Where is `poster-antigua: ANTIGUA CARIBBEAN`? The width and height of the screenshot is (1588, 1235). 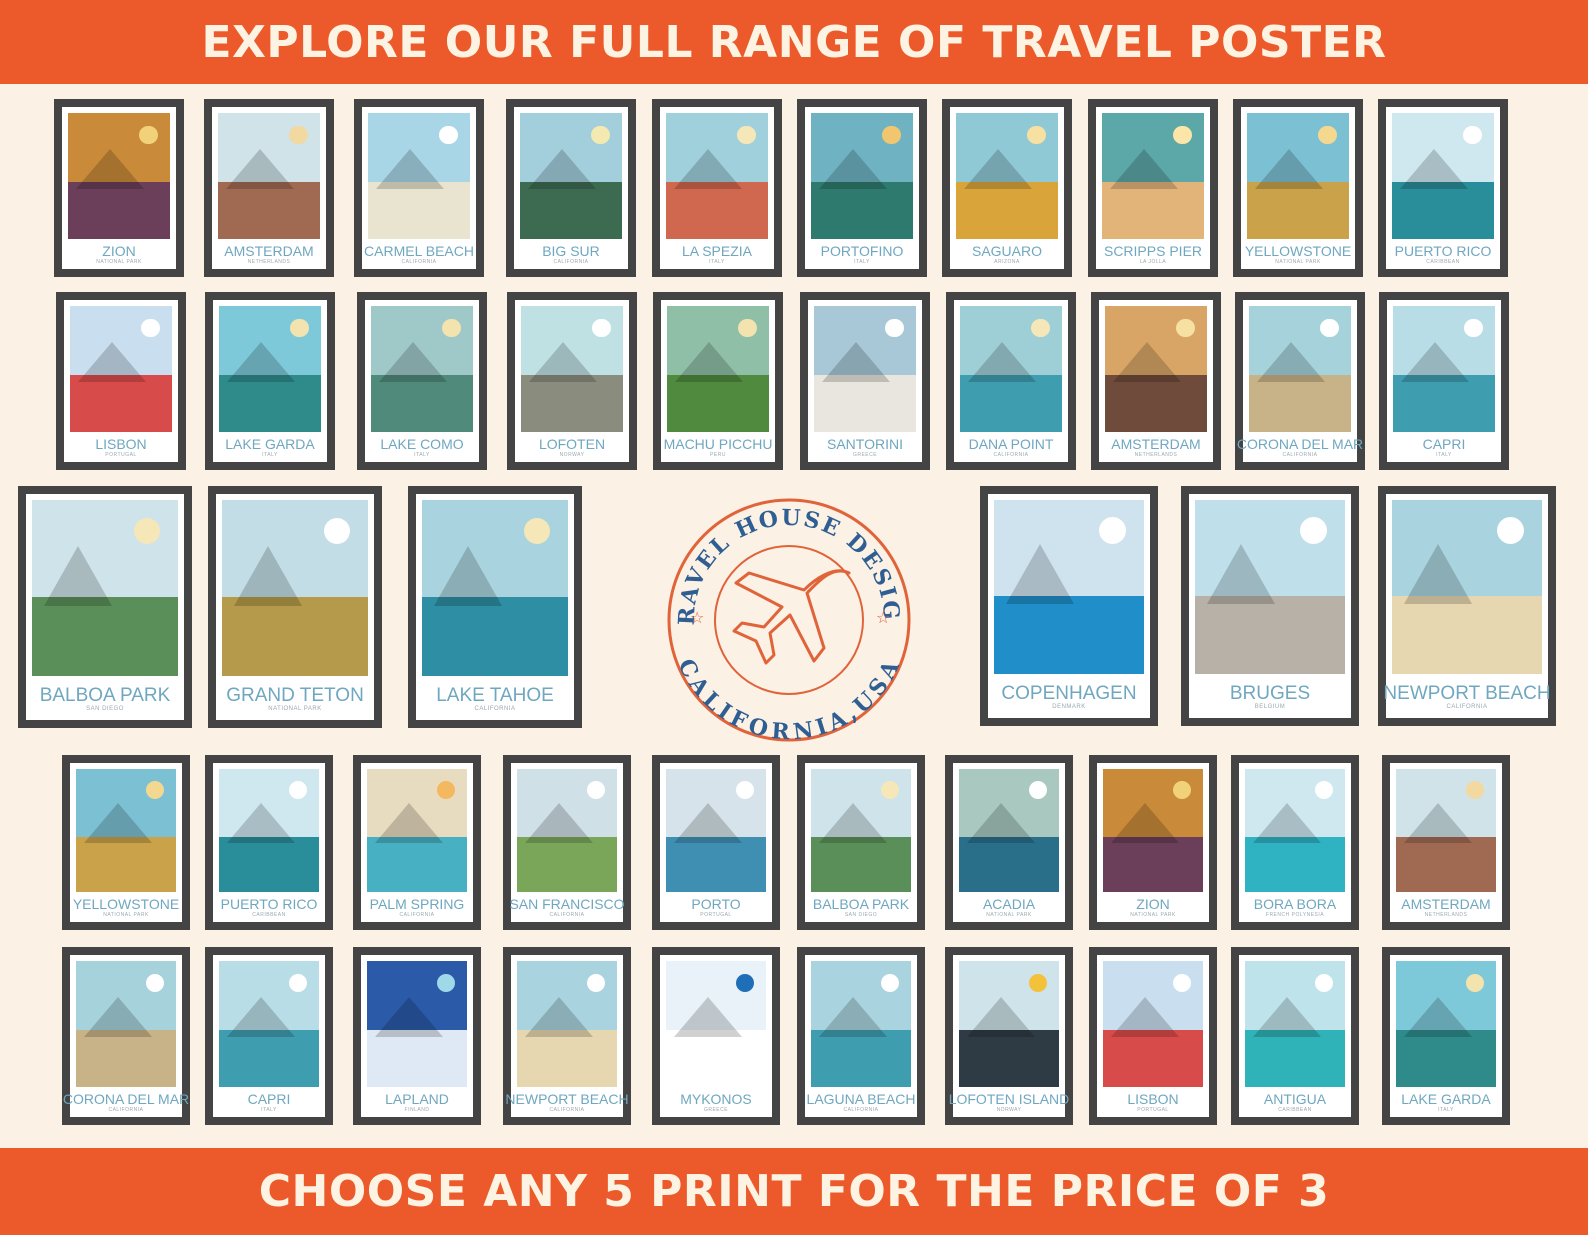 poster-antigua: ANTIGUA CARIBBEAN is located at coordinates (1295, 1036).